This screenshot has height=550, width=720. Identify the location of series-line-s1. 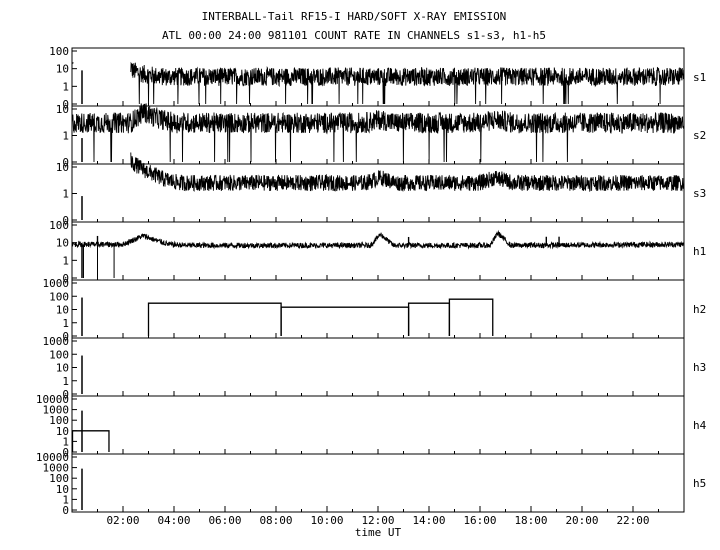
(378, 83).